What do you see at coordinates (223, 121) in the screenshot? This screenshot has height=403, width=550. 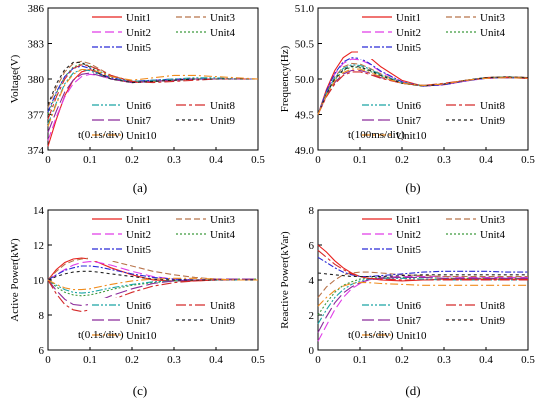 I see `legend-label-unit9: Unit9` at bounding box center [223, 121].